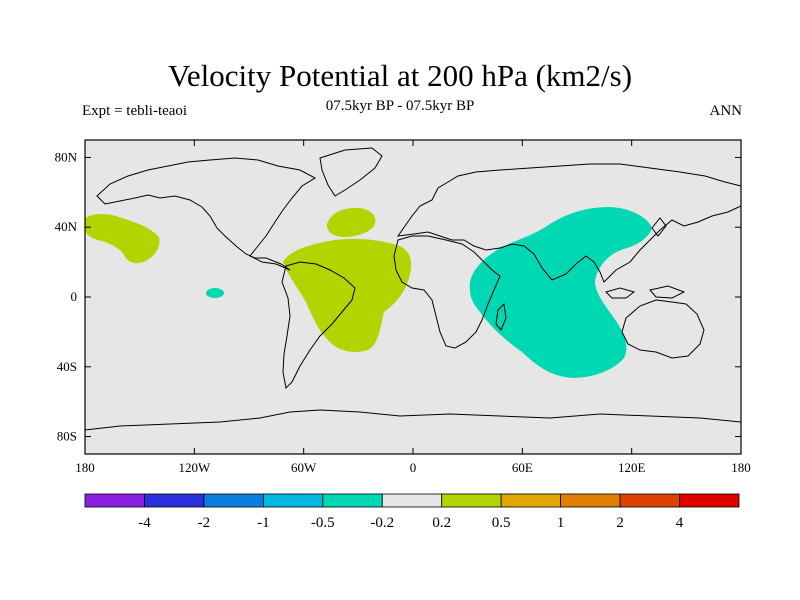 This screenshot has height=600, width=800. Describe the element at coordinates (351, 172) in the screenshot. I see `coast-greenland` at that location.